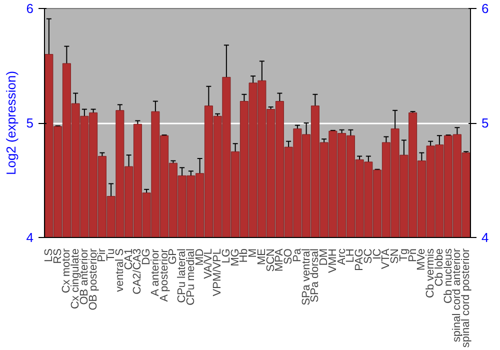 The image size is (500, 350). I want to click on x-tick-label: VMH, so click(332, 260).